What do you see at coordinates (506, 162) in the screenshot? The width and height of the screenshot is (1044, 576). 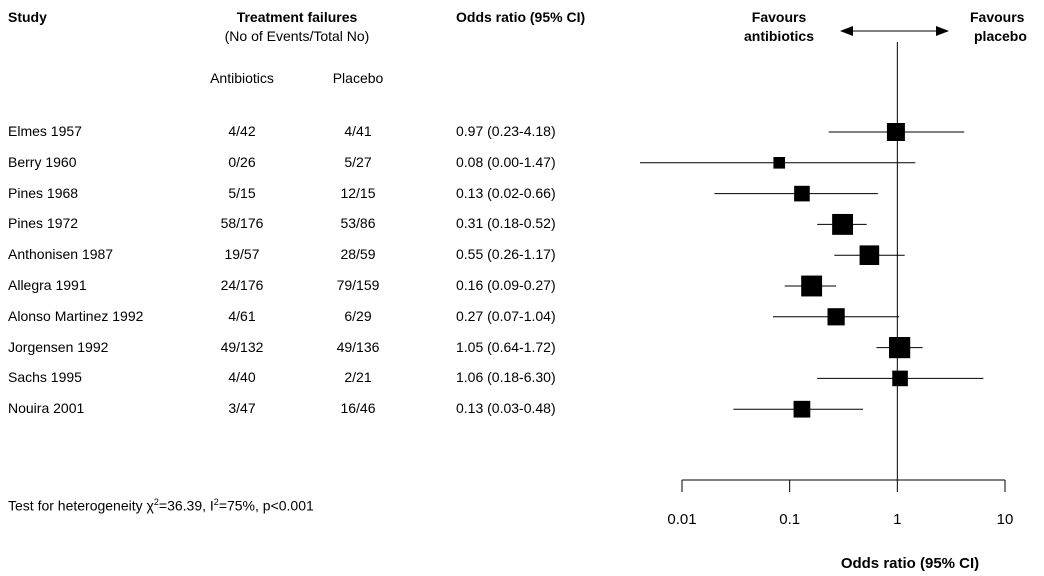 I see `odds-ratio-text: 0.08 (0.00-1.47)` at bounding box center [506, 162].